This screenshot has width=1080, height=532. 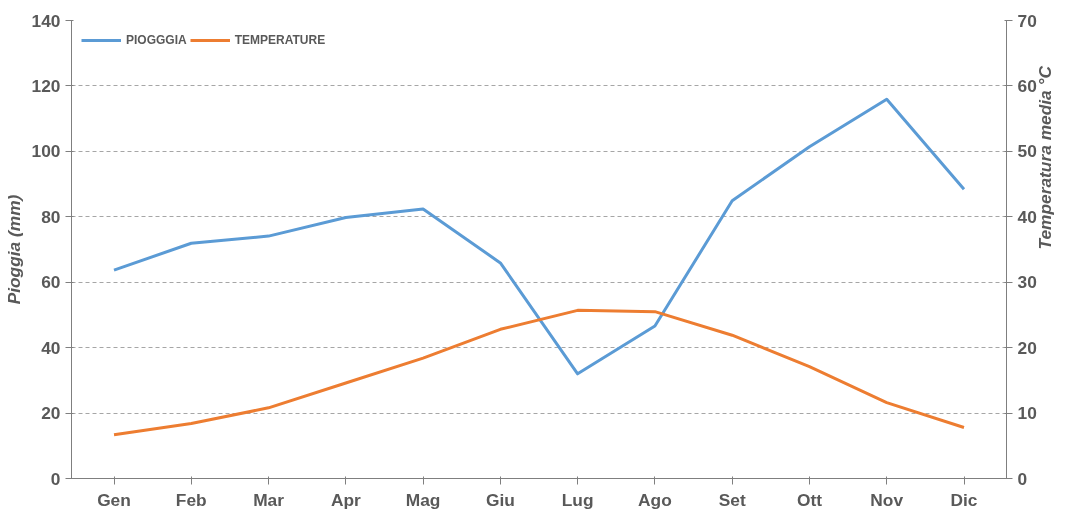 What do you see at coordinates (423, 499) in the screenshot?
I see `x-tick-label: Mag` at bounding box center [423, 499].